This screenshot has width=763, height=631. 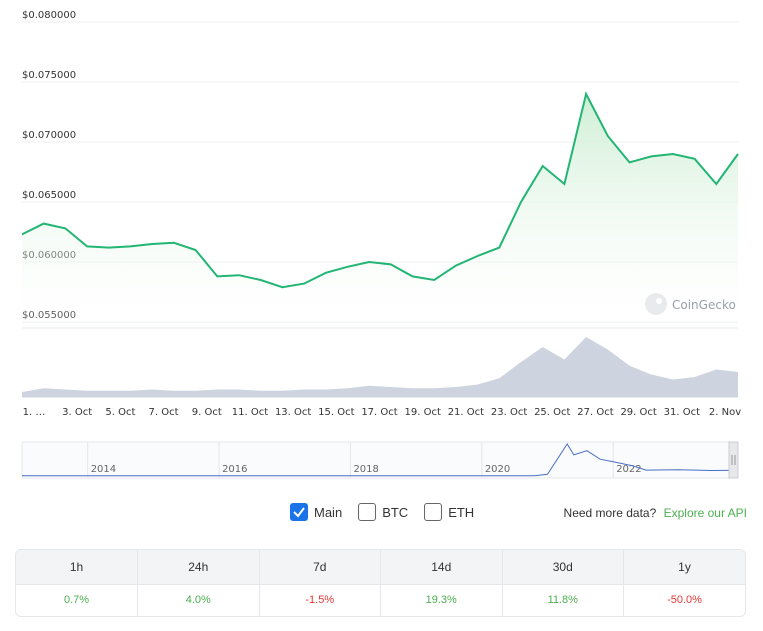 What do you see at coordinates (509, 412) in the screenshot?
I see `x-tick-label: 23. Oct` at bounding box center [509, 412].